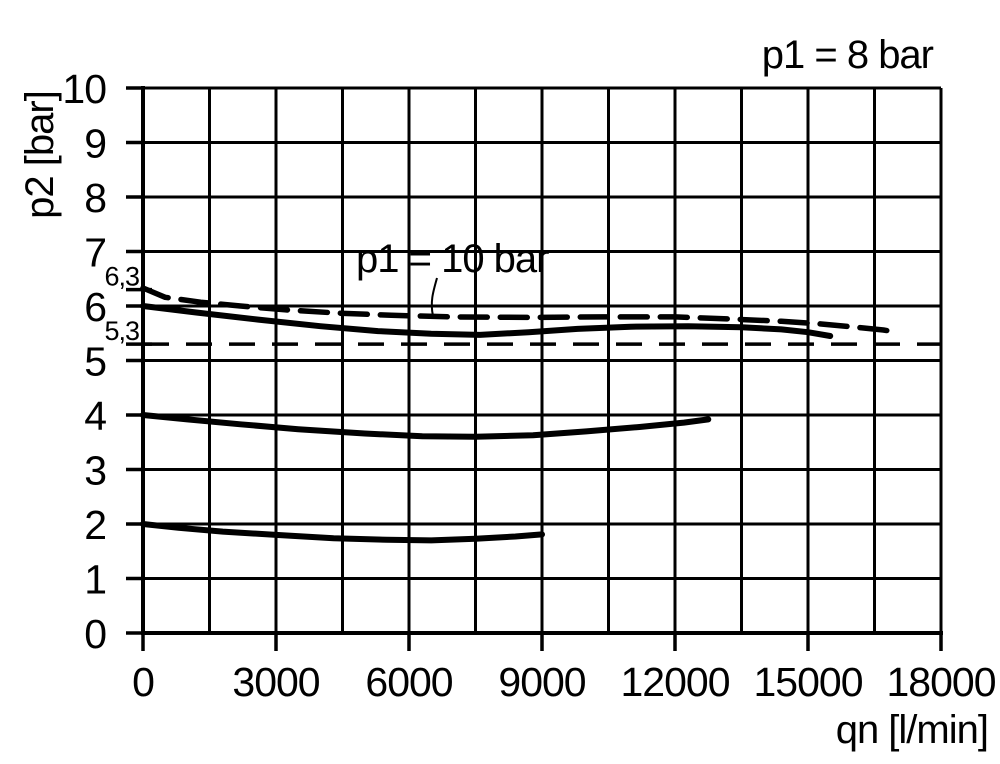 The height and width of the screenshot is (764, 1000). Describe the element at coordinates (275, 682) in the screenshot. I see `x-tick-label: 3000` at that location.